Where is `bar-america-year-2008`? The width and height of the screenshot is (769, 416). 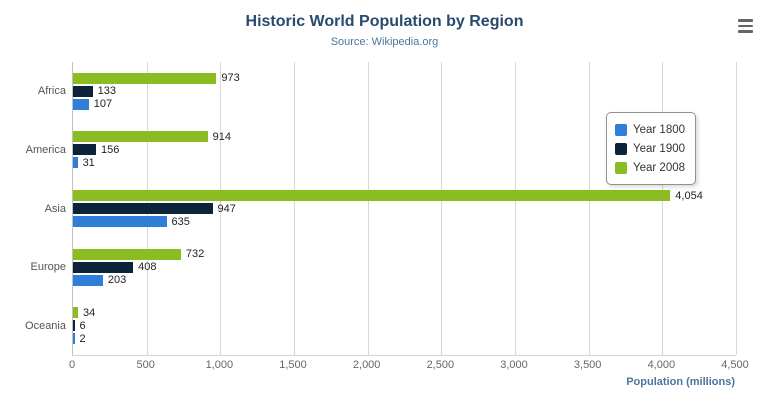
bar-america-year-2008 is located at coordinates (140, 137).